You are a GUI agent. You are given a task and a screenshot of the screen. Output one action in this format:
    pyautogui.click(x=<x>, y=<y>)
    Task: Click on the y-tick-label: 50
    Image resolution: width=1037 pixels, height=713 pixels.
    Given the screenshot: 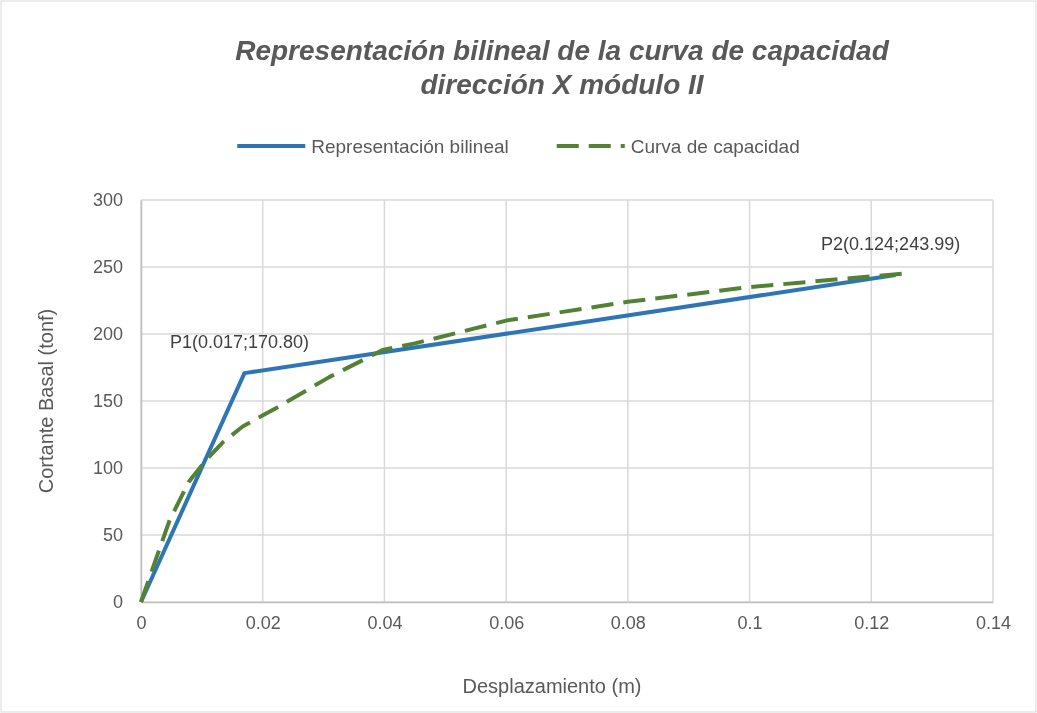 What is the action you would take?
    pyautogui.click(x=112, y=535)
    